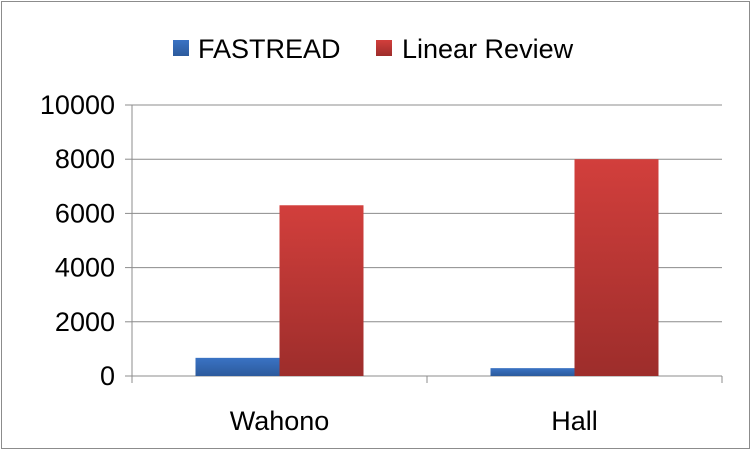 Image resolution: width=753 pixels, height=452 pixels. I want to click on y-tick-label: 4000, so click(85, 268).